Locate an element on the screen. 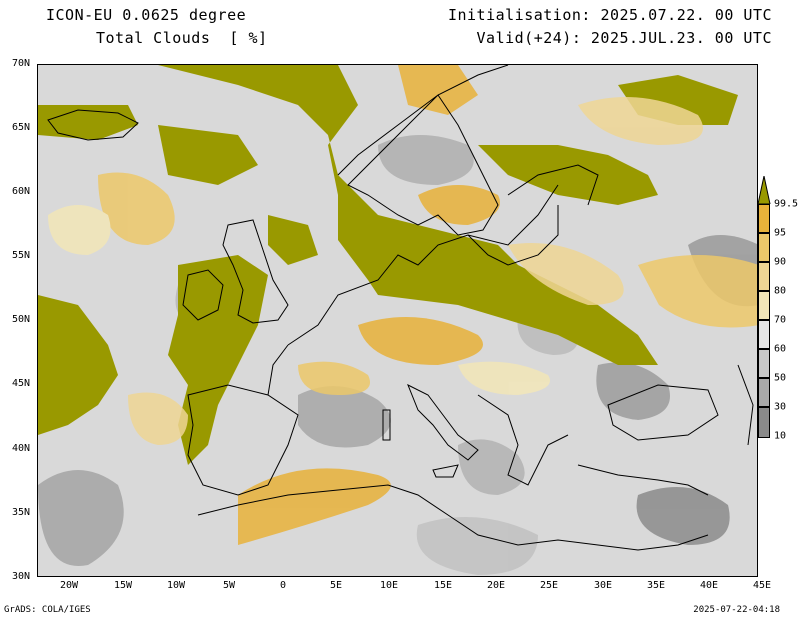 This screenshot has height=618, width=800. lat-label: 40N is located at coordinates (20, 448).